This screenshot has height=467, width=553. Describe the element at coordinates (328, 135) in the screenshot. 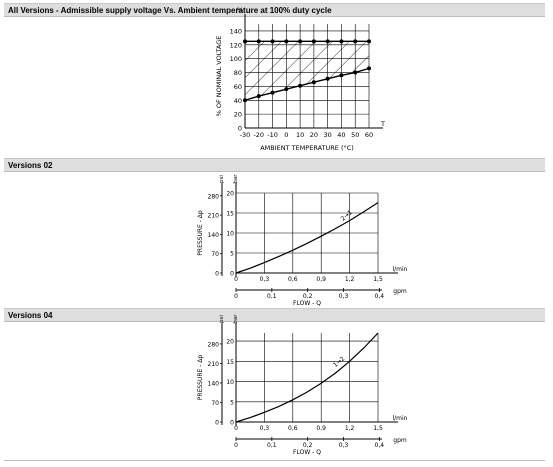

I see `x-tick-label: 30` at that location.